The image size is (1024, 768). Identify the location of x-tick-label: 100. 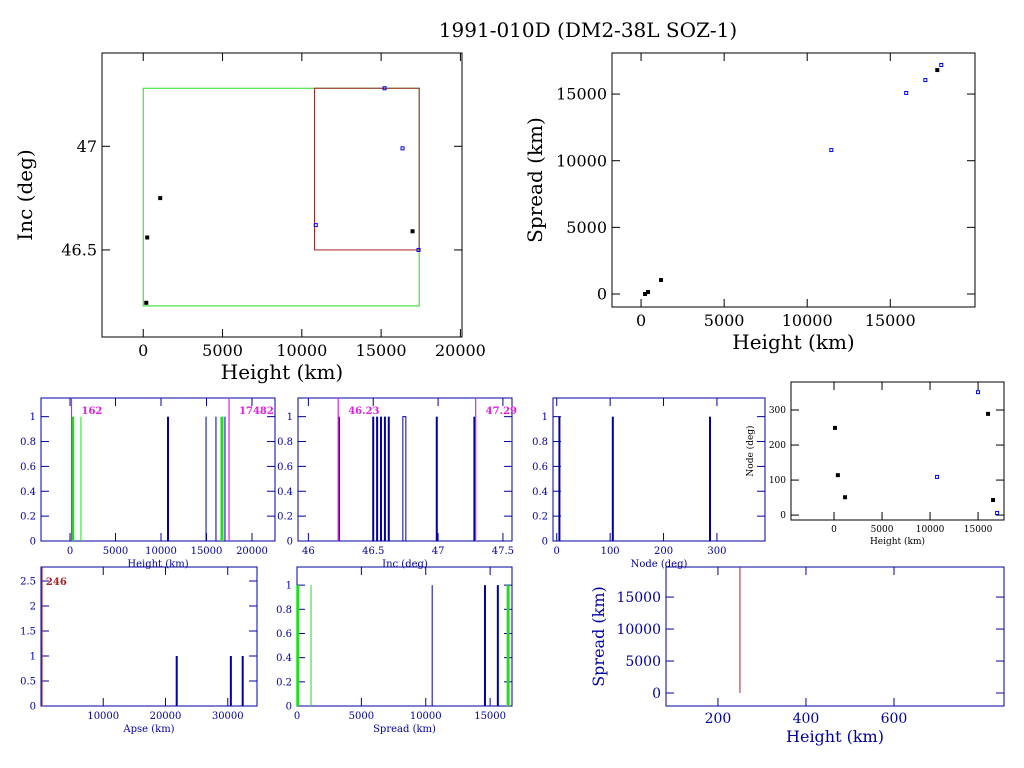
(610, 551).